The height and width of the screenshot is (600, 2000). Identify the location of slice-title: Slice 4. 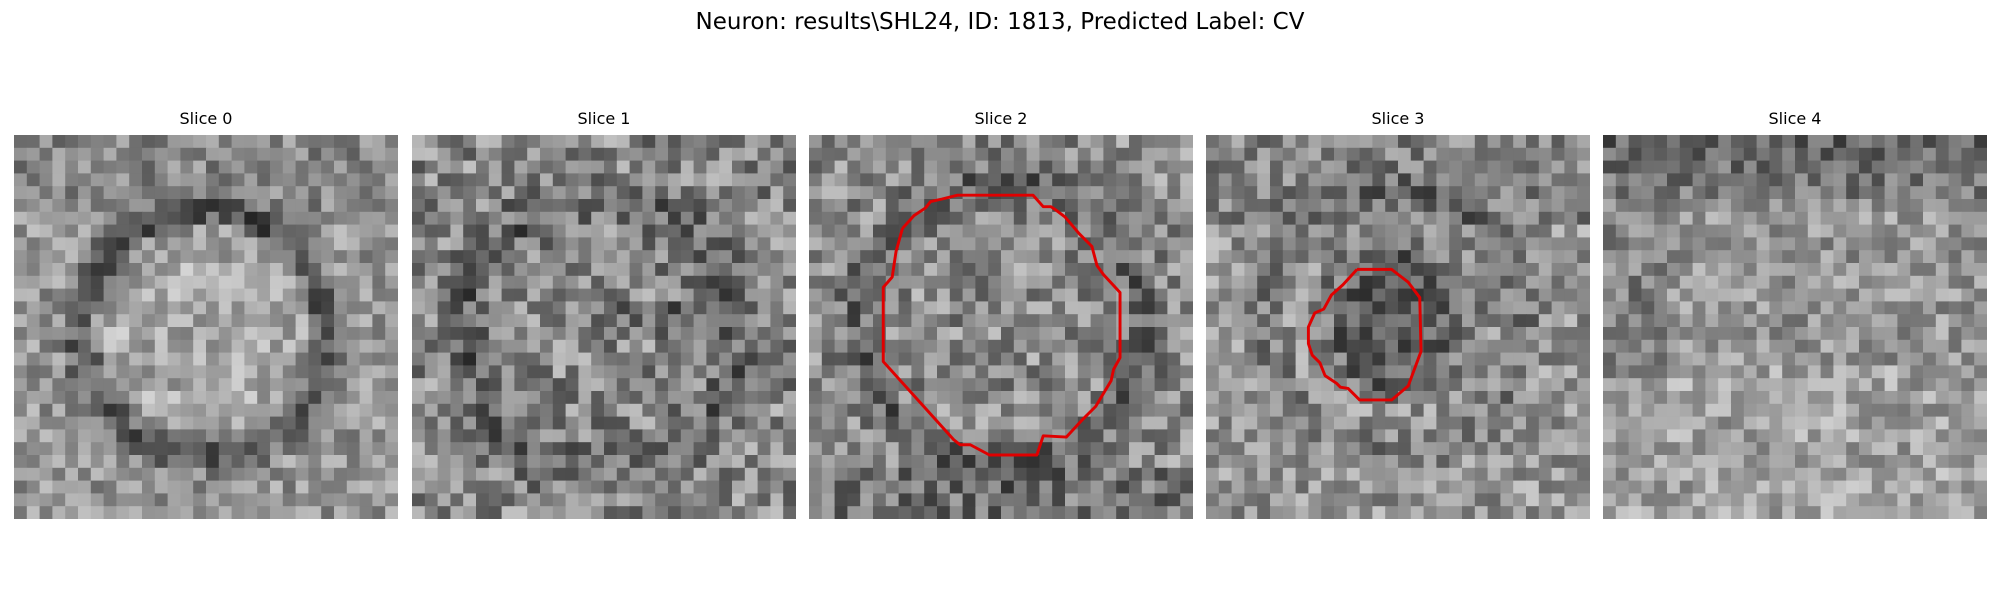
(1795, 118).